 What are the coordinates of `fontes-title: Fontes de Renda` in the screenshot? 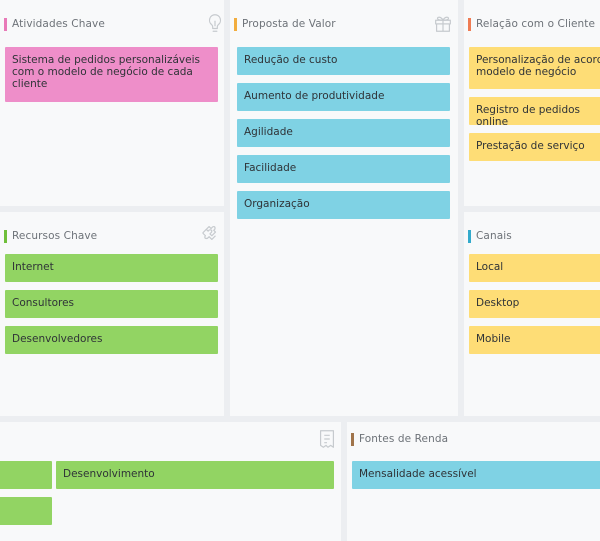 It's located at (404, 439).